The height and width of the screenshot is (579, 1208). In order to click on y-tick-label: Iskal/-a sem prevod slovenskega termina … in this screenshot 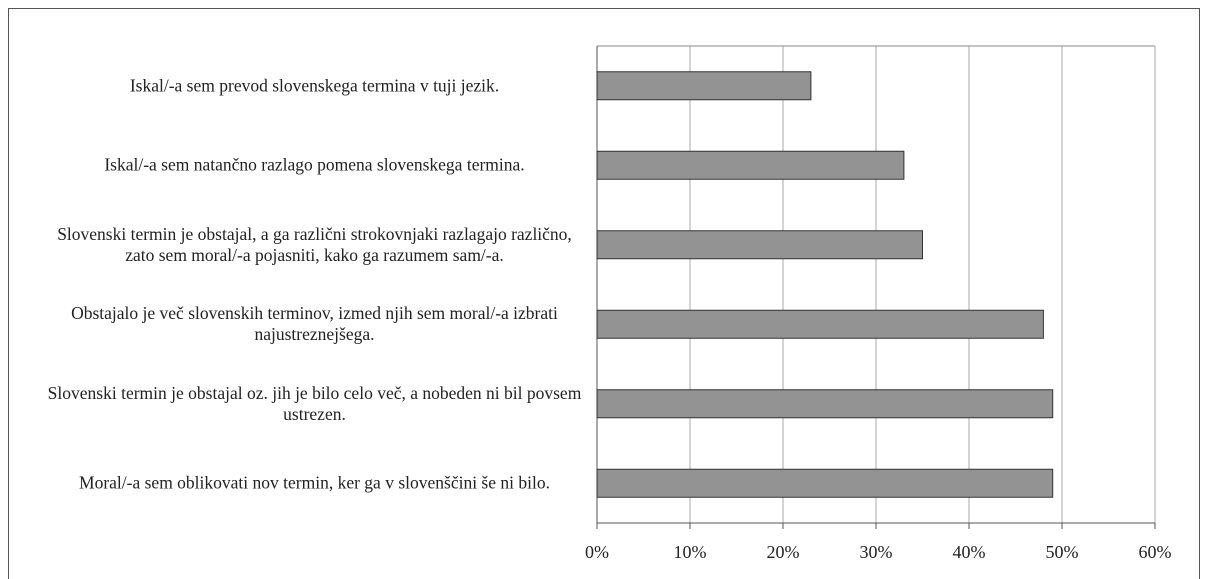, I will do `click(314, 85)`.